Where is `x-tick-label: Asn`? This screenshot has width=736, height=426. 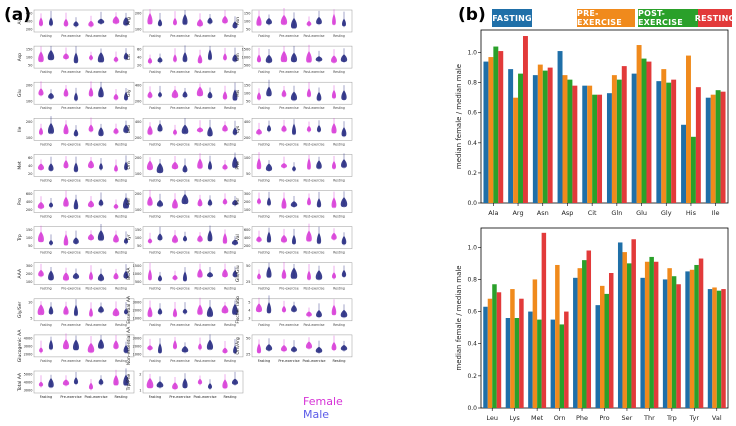 x-tick-label: Asn is located at coordinates (543, 213).